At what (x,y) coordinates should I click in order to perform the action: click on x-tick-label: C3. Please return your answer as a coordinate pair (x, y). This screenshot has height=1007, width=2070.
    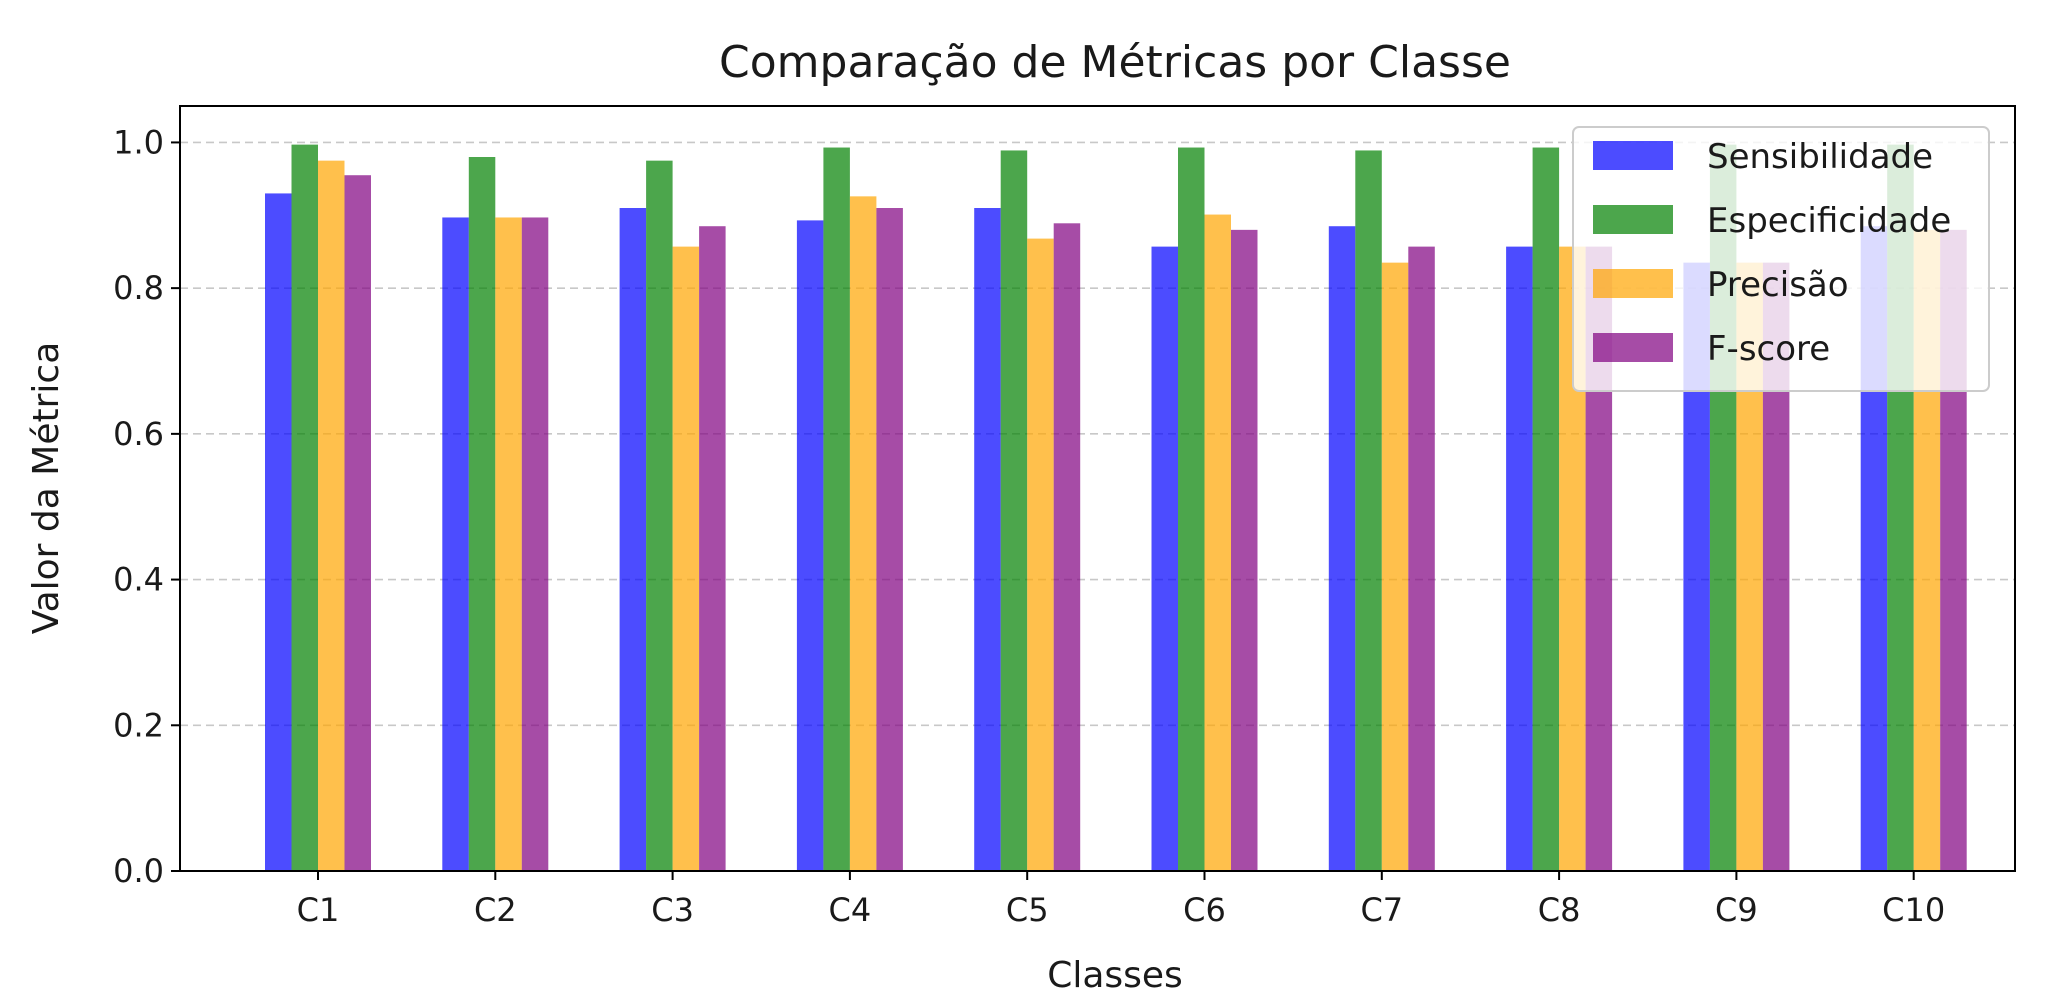
    Looking at the image, I should click on (672, 910).